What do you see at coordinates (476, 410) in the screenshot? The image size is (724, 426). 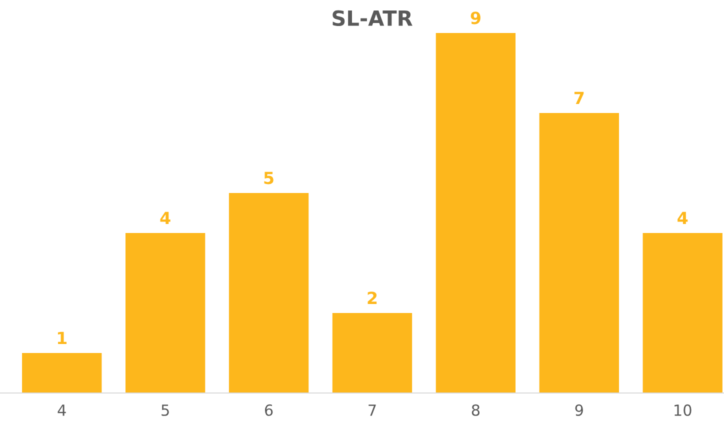 I see `x-tick-label: 8` at bounding box center [476, 410].